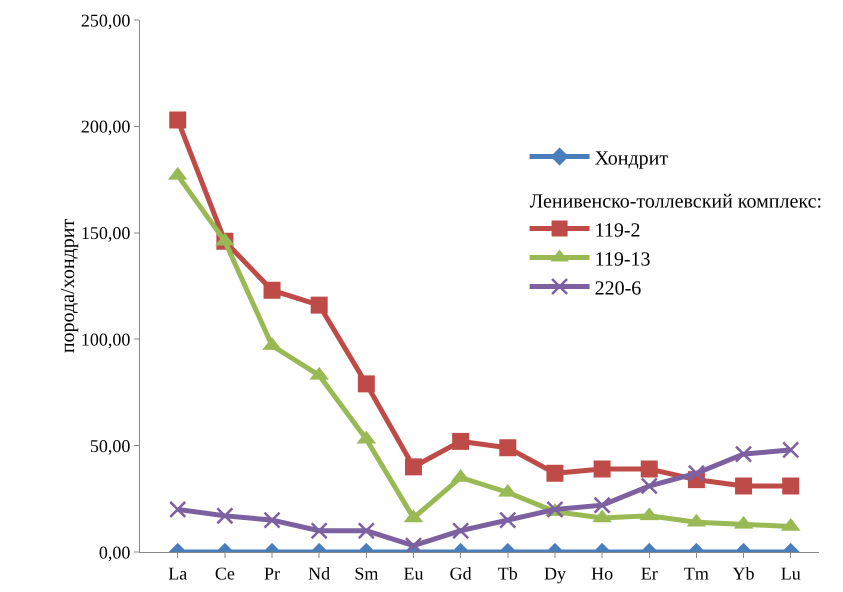  Describe the element at coordinates (319, 574) in the screenshot. I see `x-tick-label: Nd` at that location.